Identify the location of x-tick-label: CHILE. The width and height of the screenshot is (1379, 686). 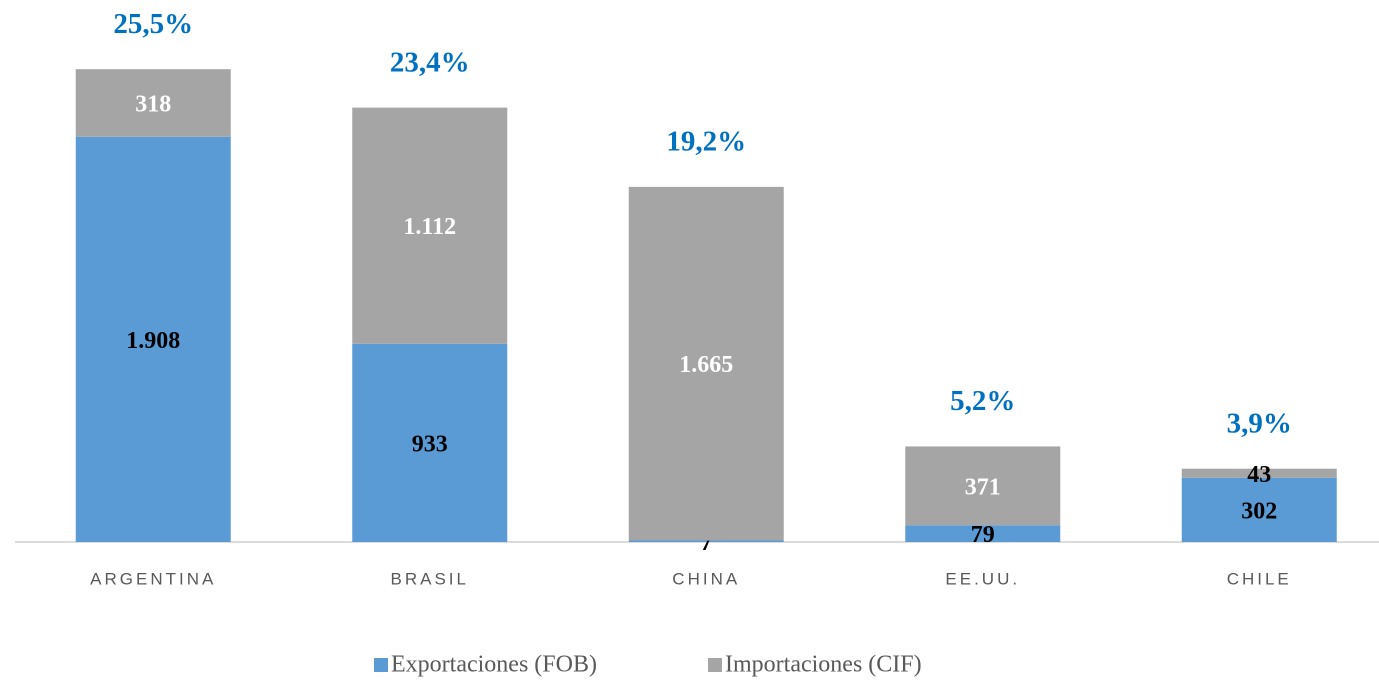
(1259, 578).